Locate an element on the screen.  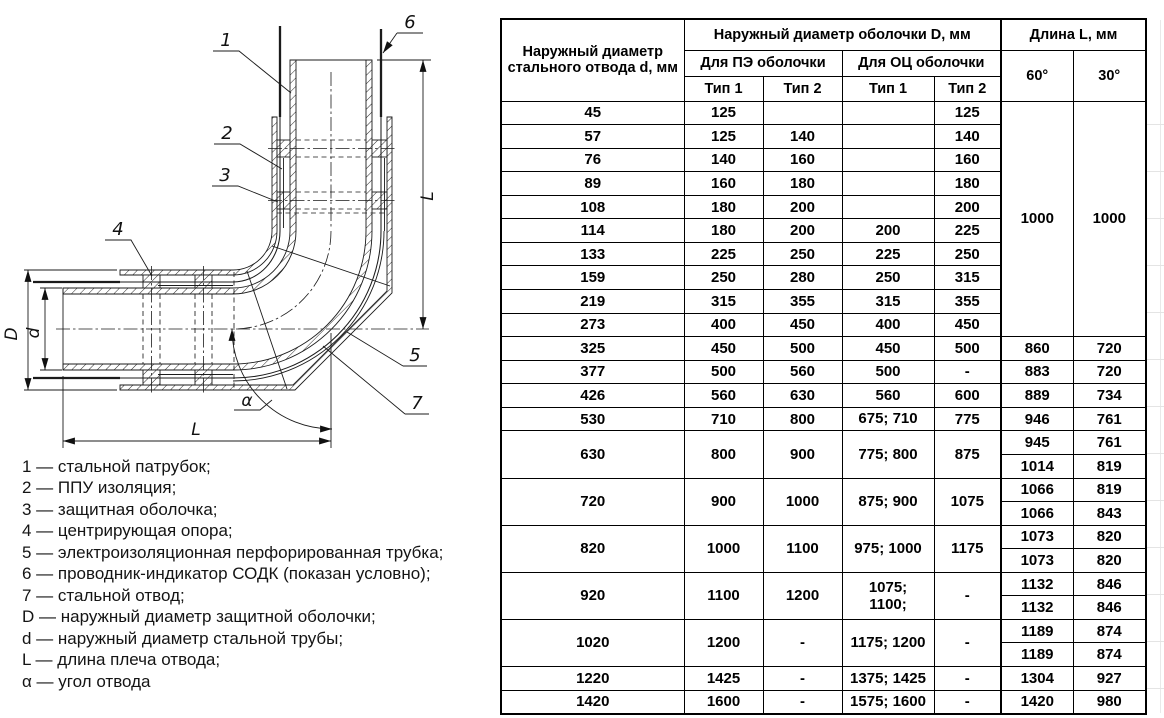
cell-pe-type2: 900 is located at coordinates (802, 454).